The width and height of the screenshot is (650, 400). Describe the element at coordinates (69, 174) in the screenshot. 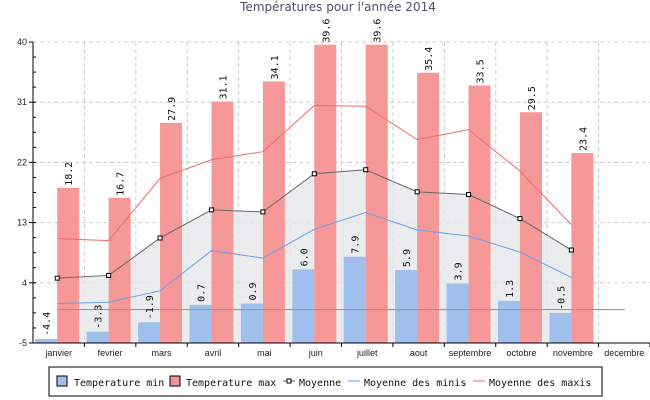

I see `bar-label-max: 18.2` at that location.